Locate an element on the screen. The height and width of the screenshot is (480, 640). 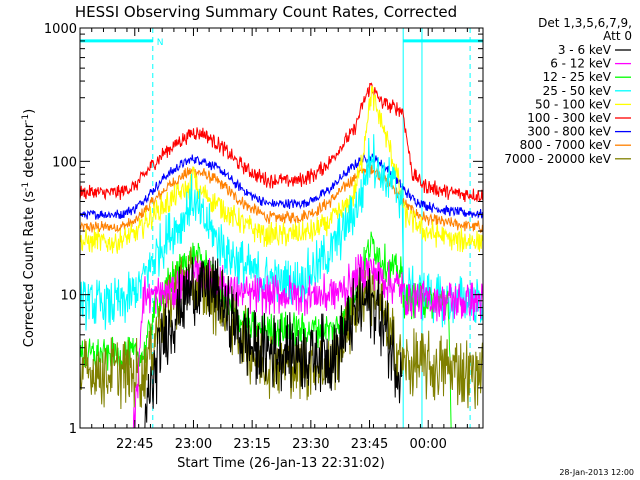
y-tick-label-3: 1000 is located at coordinates (60, 29).